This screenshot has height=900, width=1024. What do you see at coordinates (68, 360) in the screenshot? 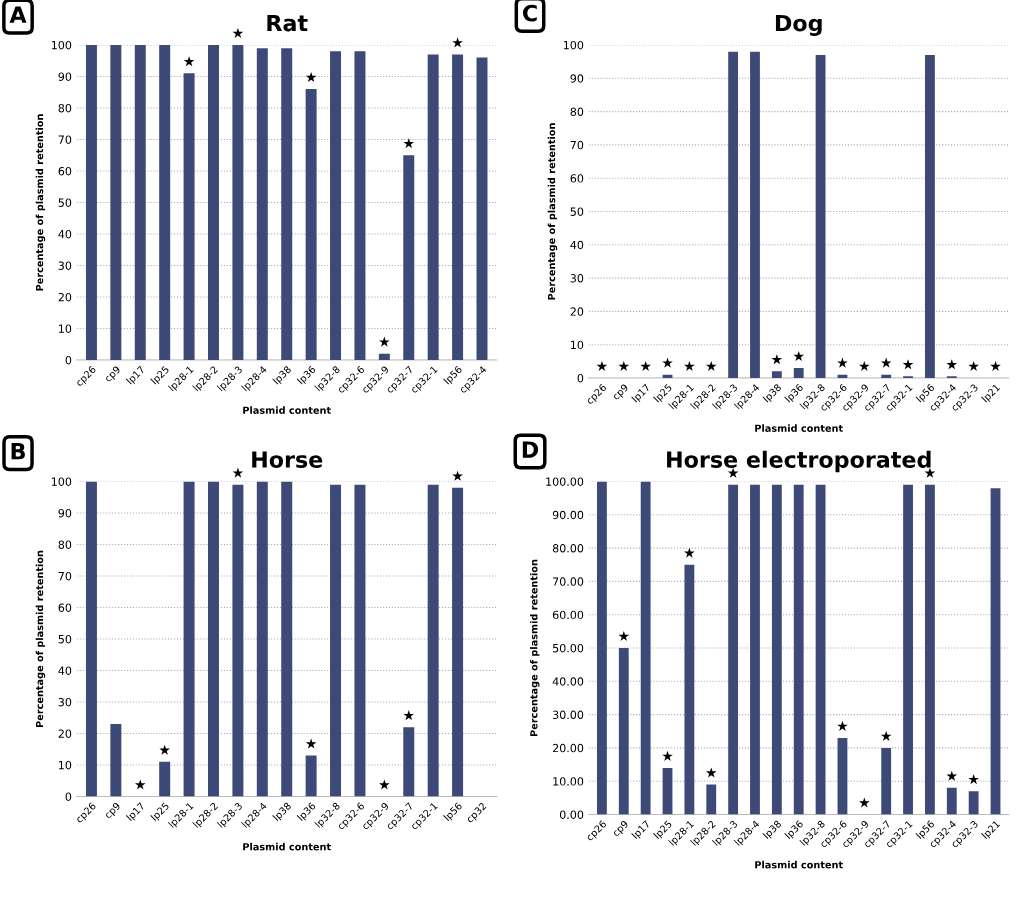
I see `y-tick-label: 0` at bounding box center [68, 360].